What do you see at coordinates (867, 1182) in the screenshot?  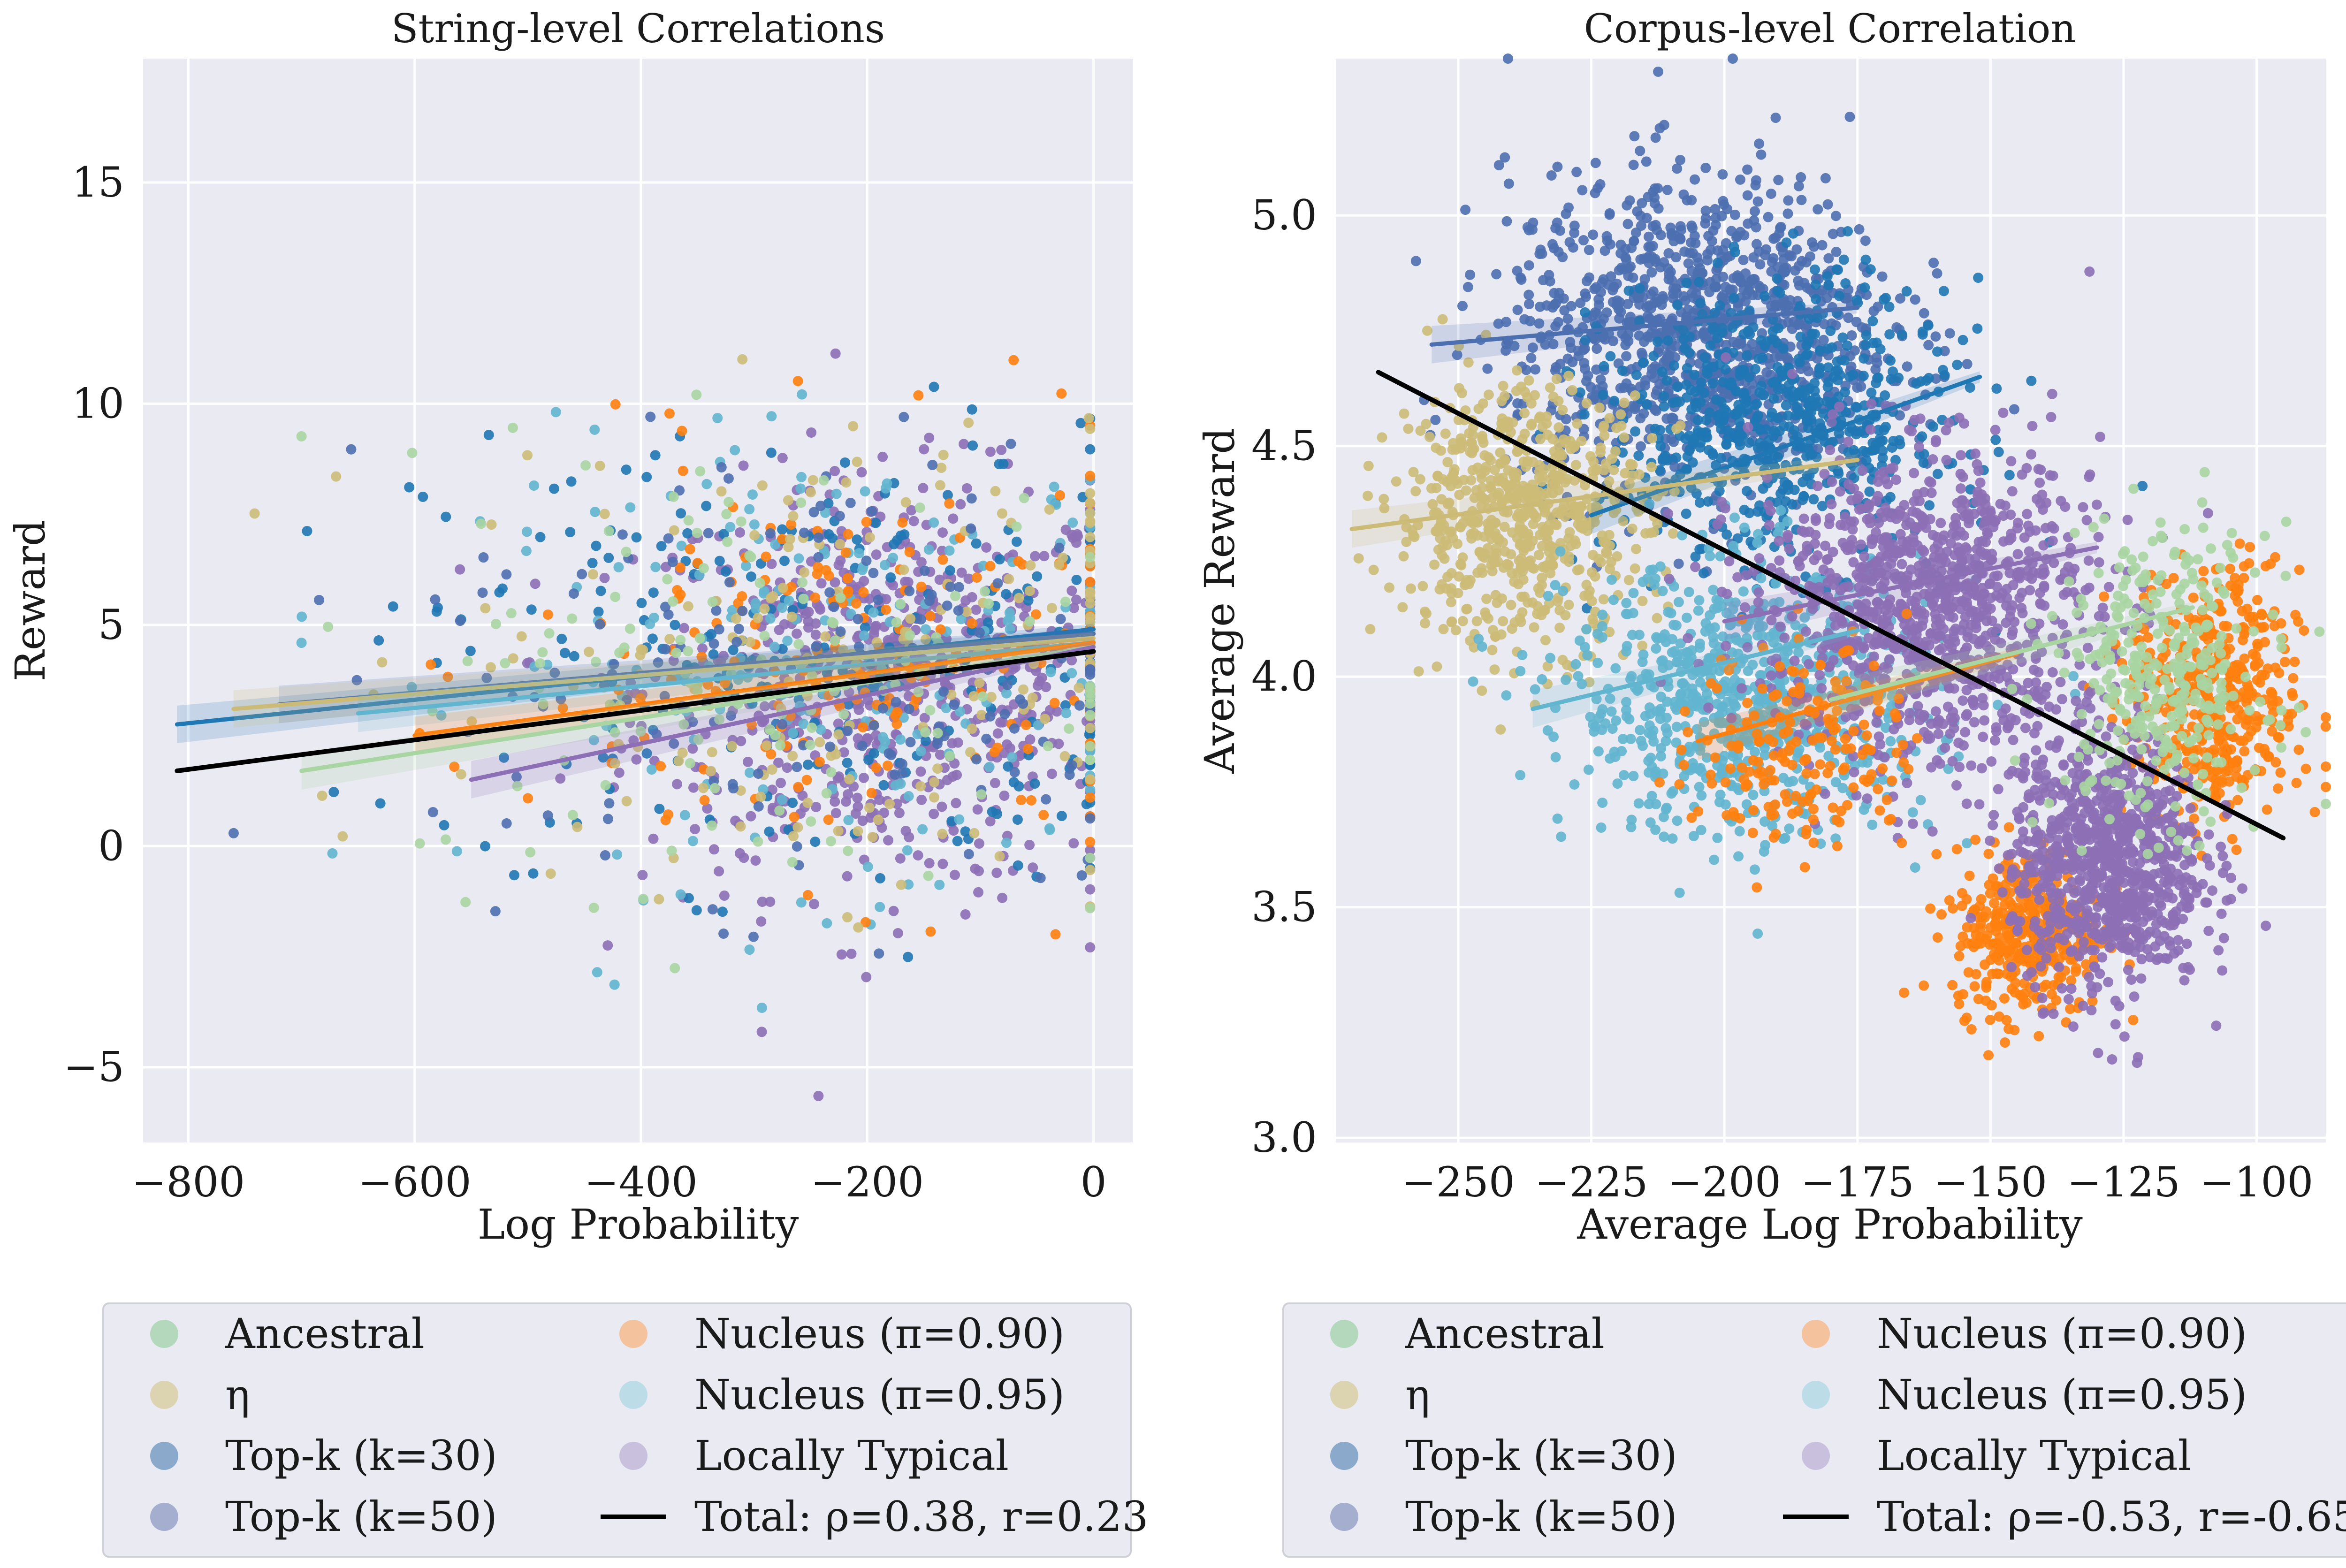 I see `left-x-tick-label: −200` at bounding box center [867, 1182].